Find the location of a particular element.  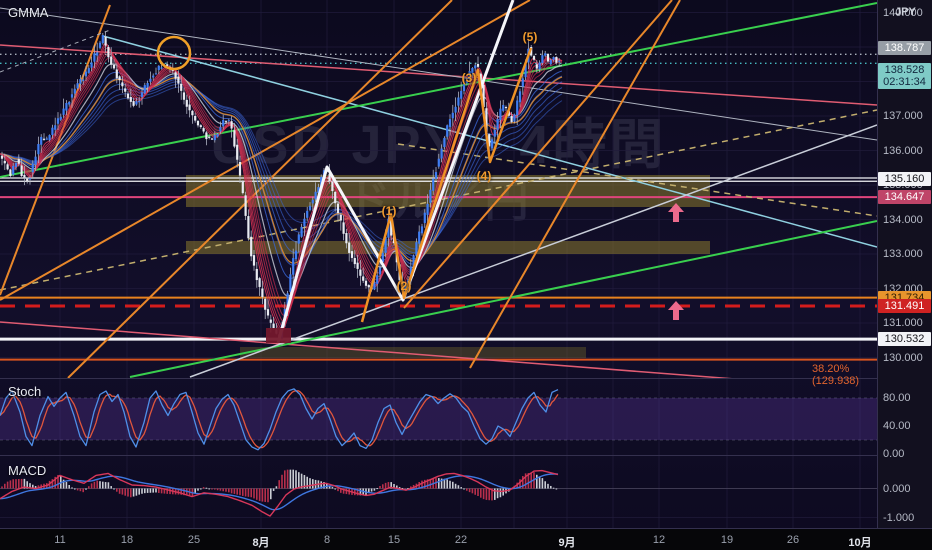

price-tick: 140.000 is located at coordinates (903, 12).